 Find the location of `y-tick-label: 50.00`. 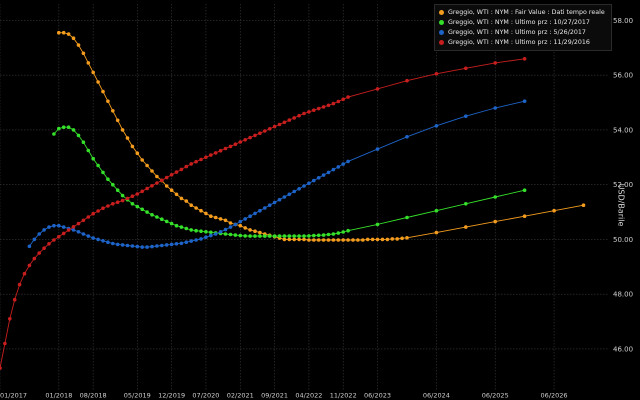

y-tick-label: 50.00 is located at coordinates (623, 240).